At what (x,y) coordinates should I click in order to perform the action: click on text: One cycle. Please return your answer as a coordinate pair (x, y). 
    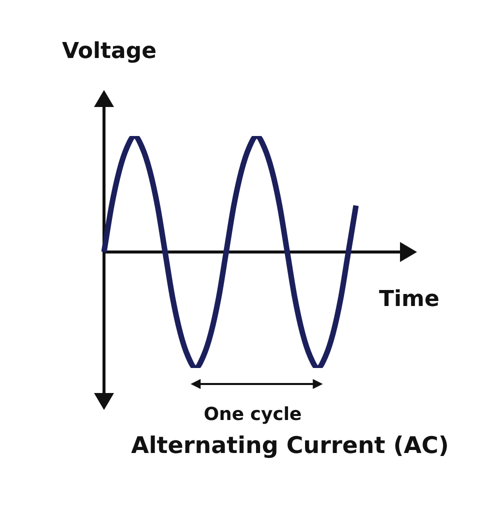
    Looking at the image, I should click on (253, 414).